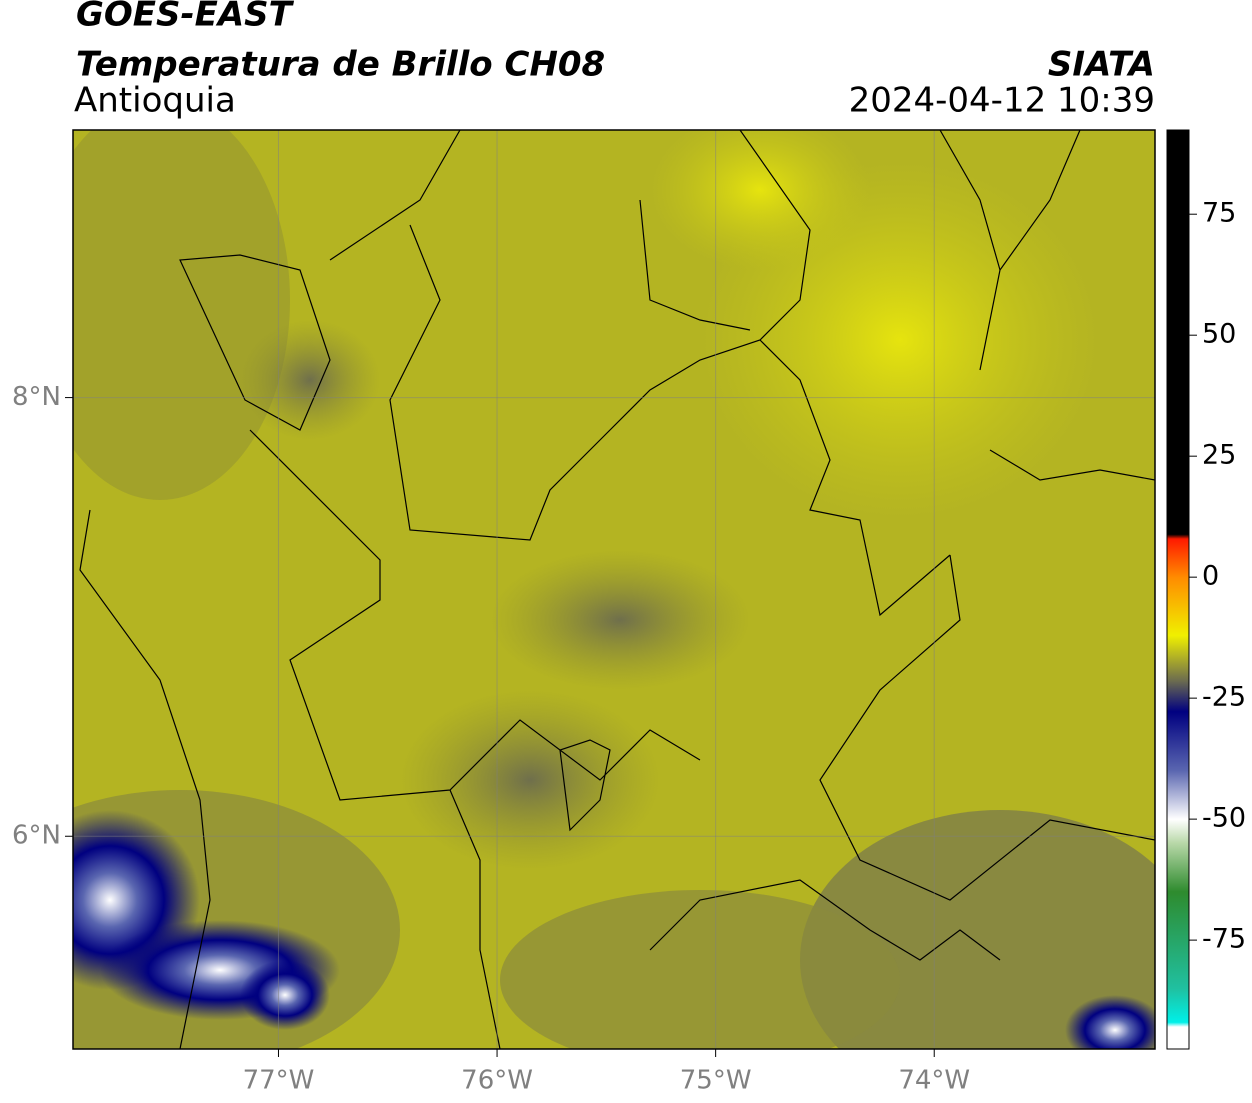 The width and height of the screenshot is (1252, 1103). Describe the element at coordinates (340, 65) in the screenshot. I see `product-title: Temperatura de Brillo CH08` at that location.